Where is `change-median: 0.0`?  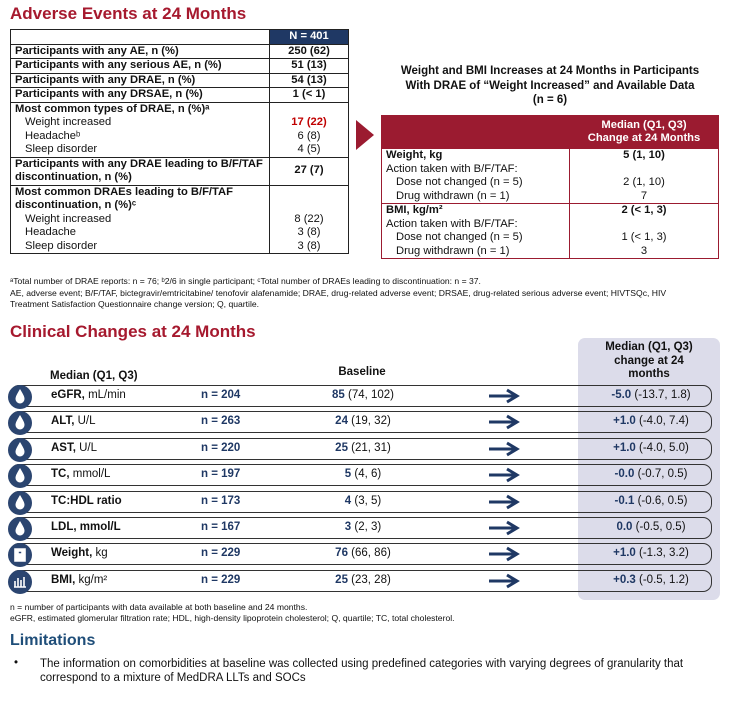 change-median: 0.0 is located at coordinates (624, 527).